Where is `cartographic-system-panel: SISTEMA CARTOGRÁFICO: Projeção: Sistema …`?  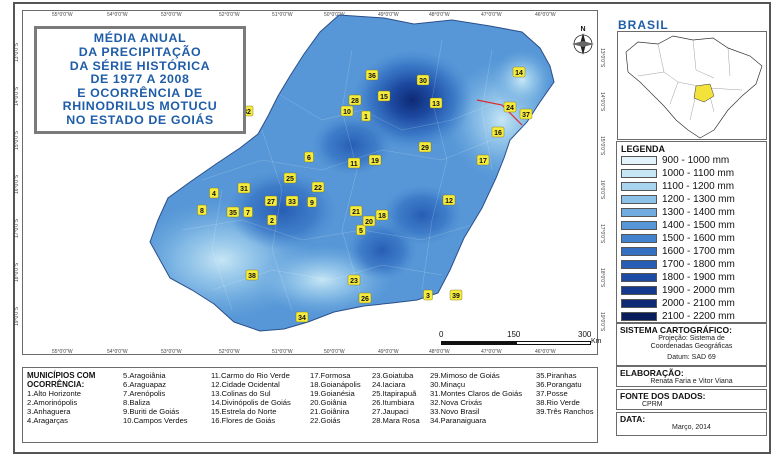
cartographic-system-panel: SISTEMA CARTOGRÁFICO: Projeção: Sistema … is located at coordinates (691, 344).